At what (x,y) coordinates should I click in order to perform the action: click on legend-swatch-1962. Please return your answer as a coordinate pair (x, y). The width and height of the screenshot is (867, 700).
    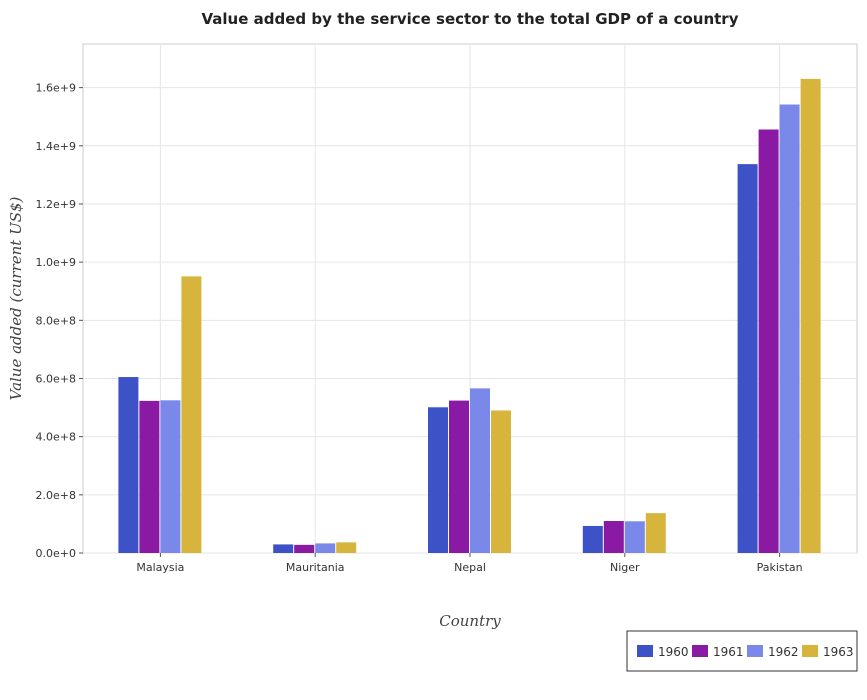
    Looking at the image, I should click on (755, 651).